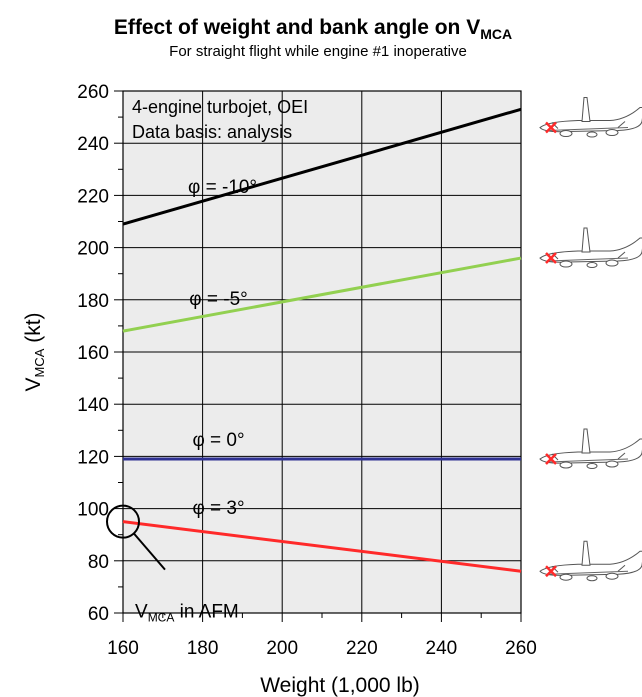  I want to click on y-tick-label-180: 180, so click(93, 301).